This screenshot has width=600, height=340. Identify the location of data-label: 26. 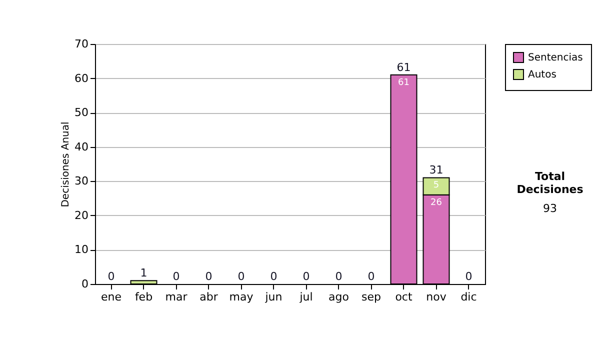
(436, 203).